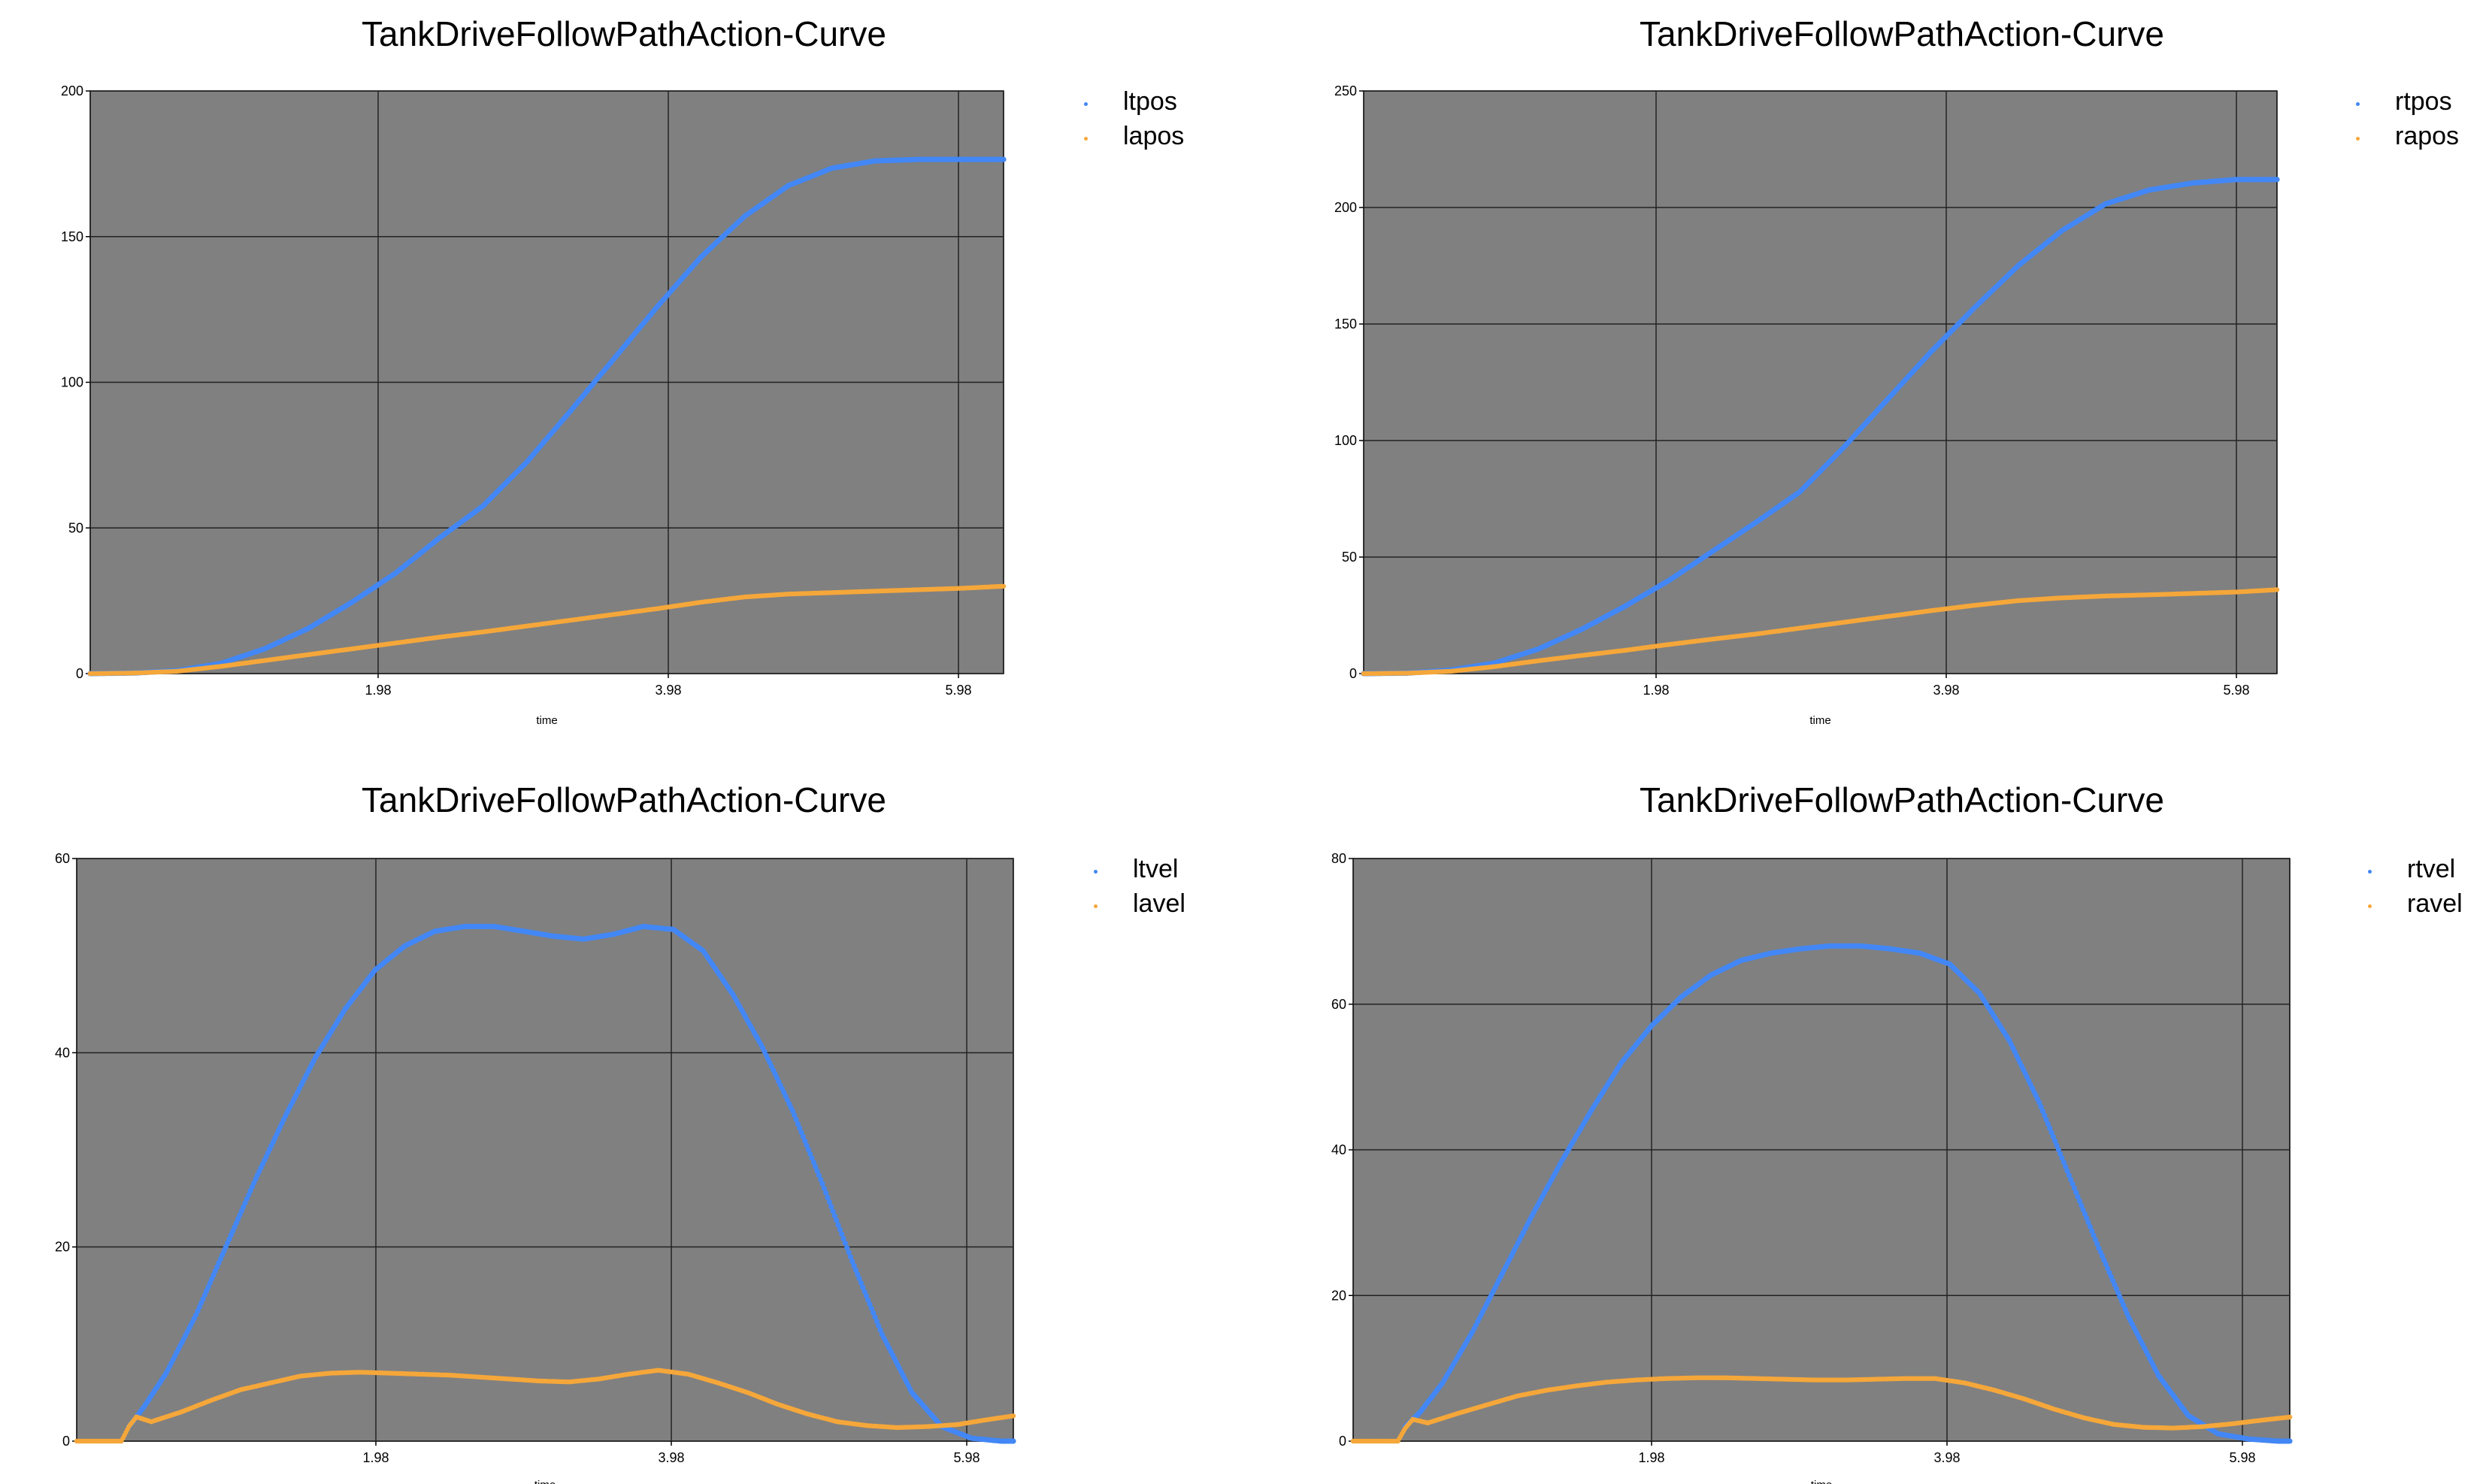 The image size is (2492, 1484). I want to click on legend-label: lapos, so click(1154, 136).